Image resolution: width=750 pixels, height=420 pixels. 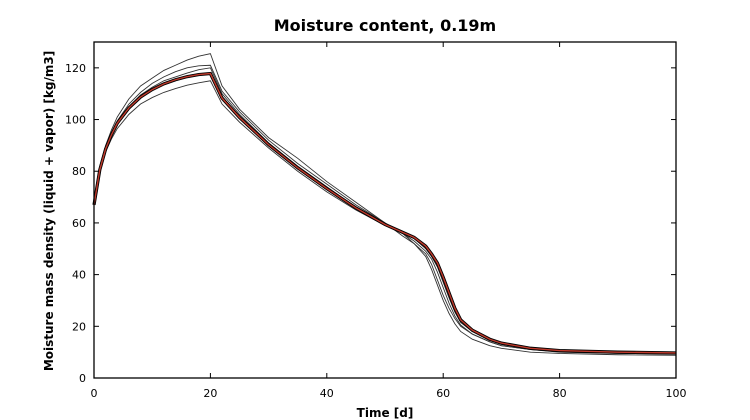 I want to click on y-tick-label: 0, so click(x=82, y=378).